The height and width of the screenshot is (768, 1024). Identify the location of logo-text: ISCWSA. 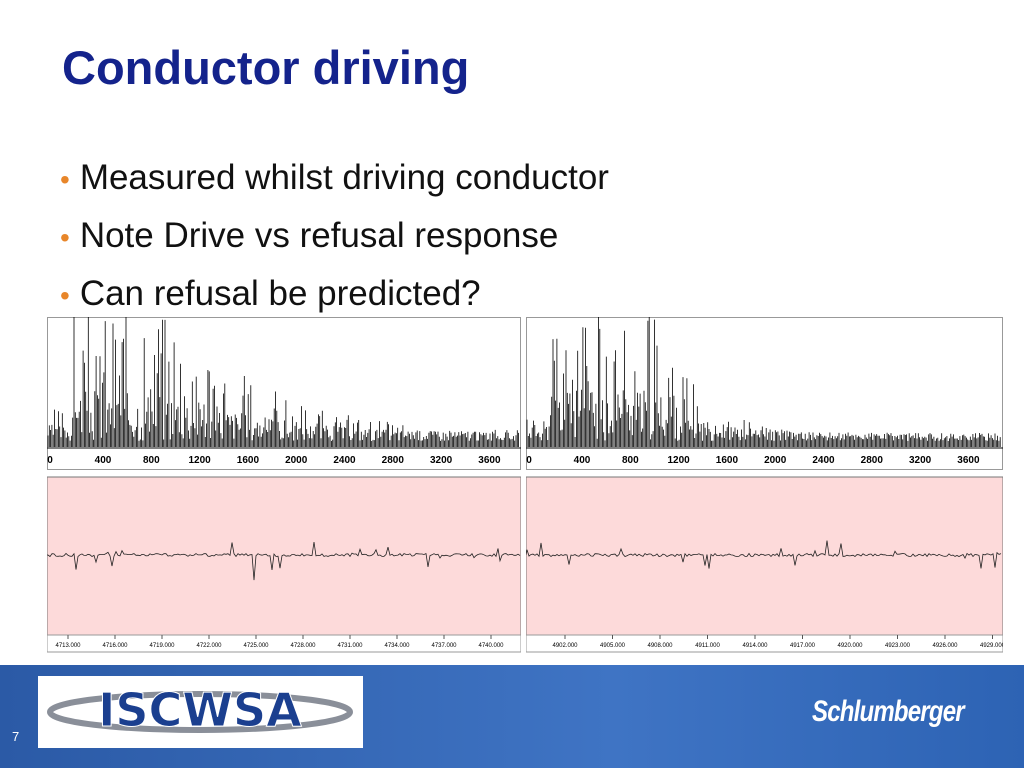
(200, 710).